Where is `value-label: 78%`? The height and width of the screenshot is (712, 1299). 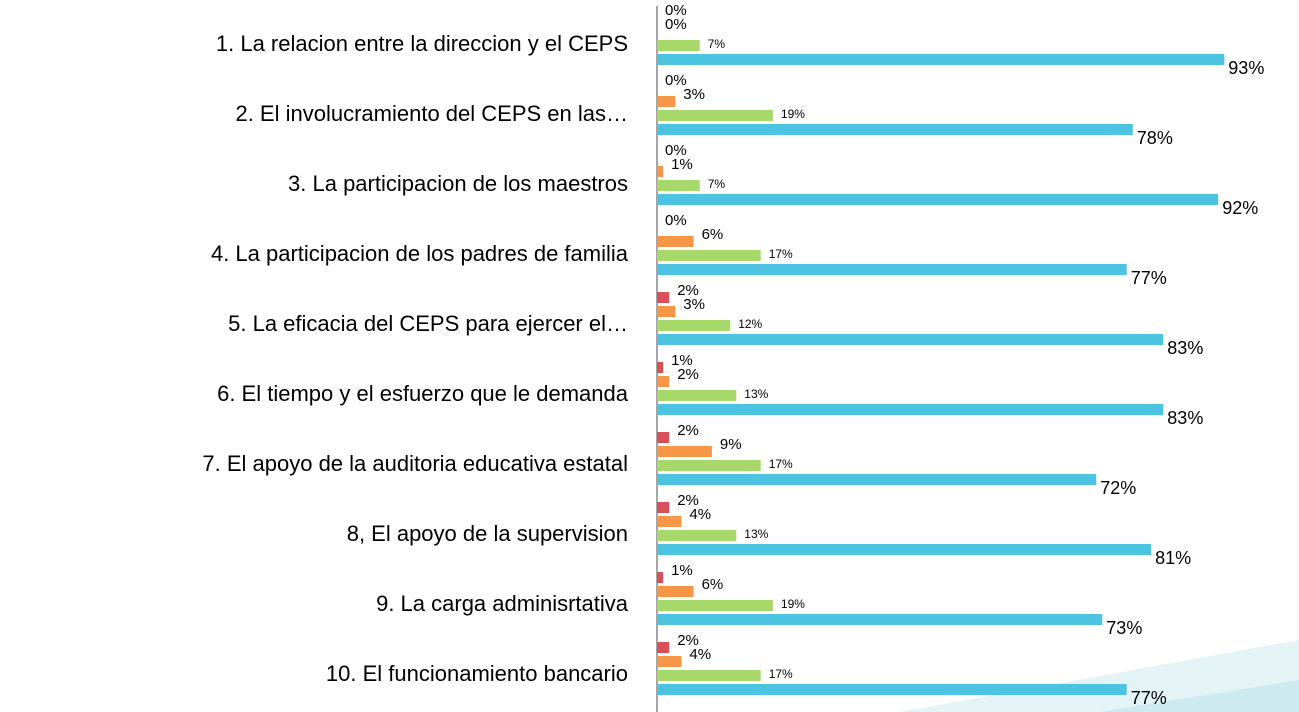
value-label: 78% is located at coordinates (1155, 138).